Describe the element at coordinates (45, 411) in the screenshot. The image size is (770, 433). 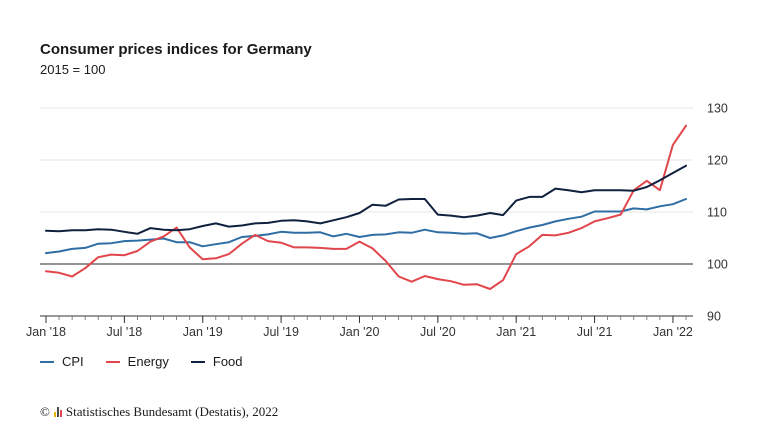
I see `copyright-symbol: ©` at that location.